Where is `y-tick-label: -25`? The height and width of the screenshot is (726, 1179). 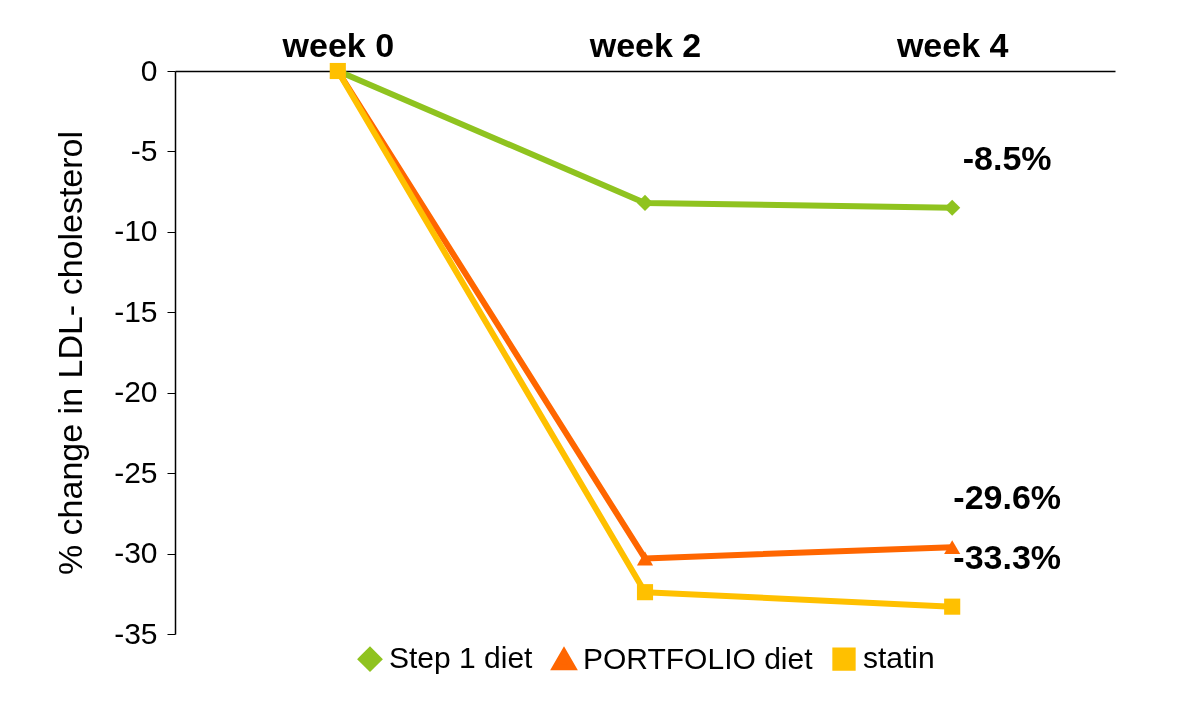 y-tick-label: -25 is located at coordinates (136, 472).